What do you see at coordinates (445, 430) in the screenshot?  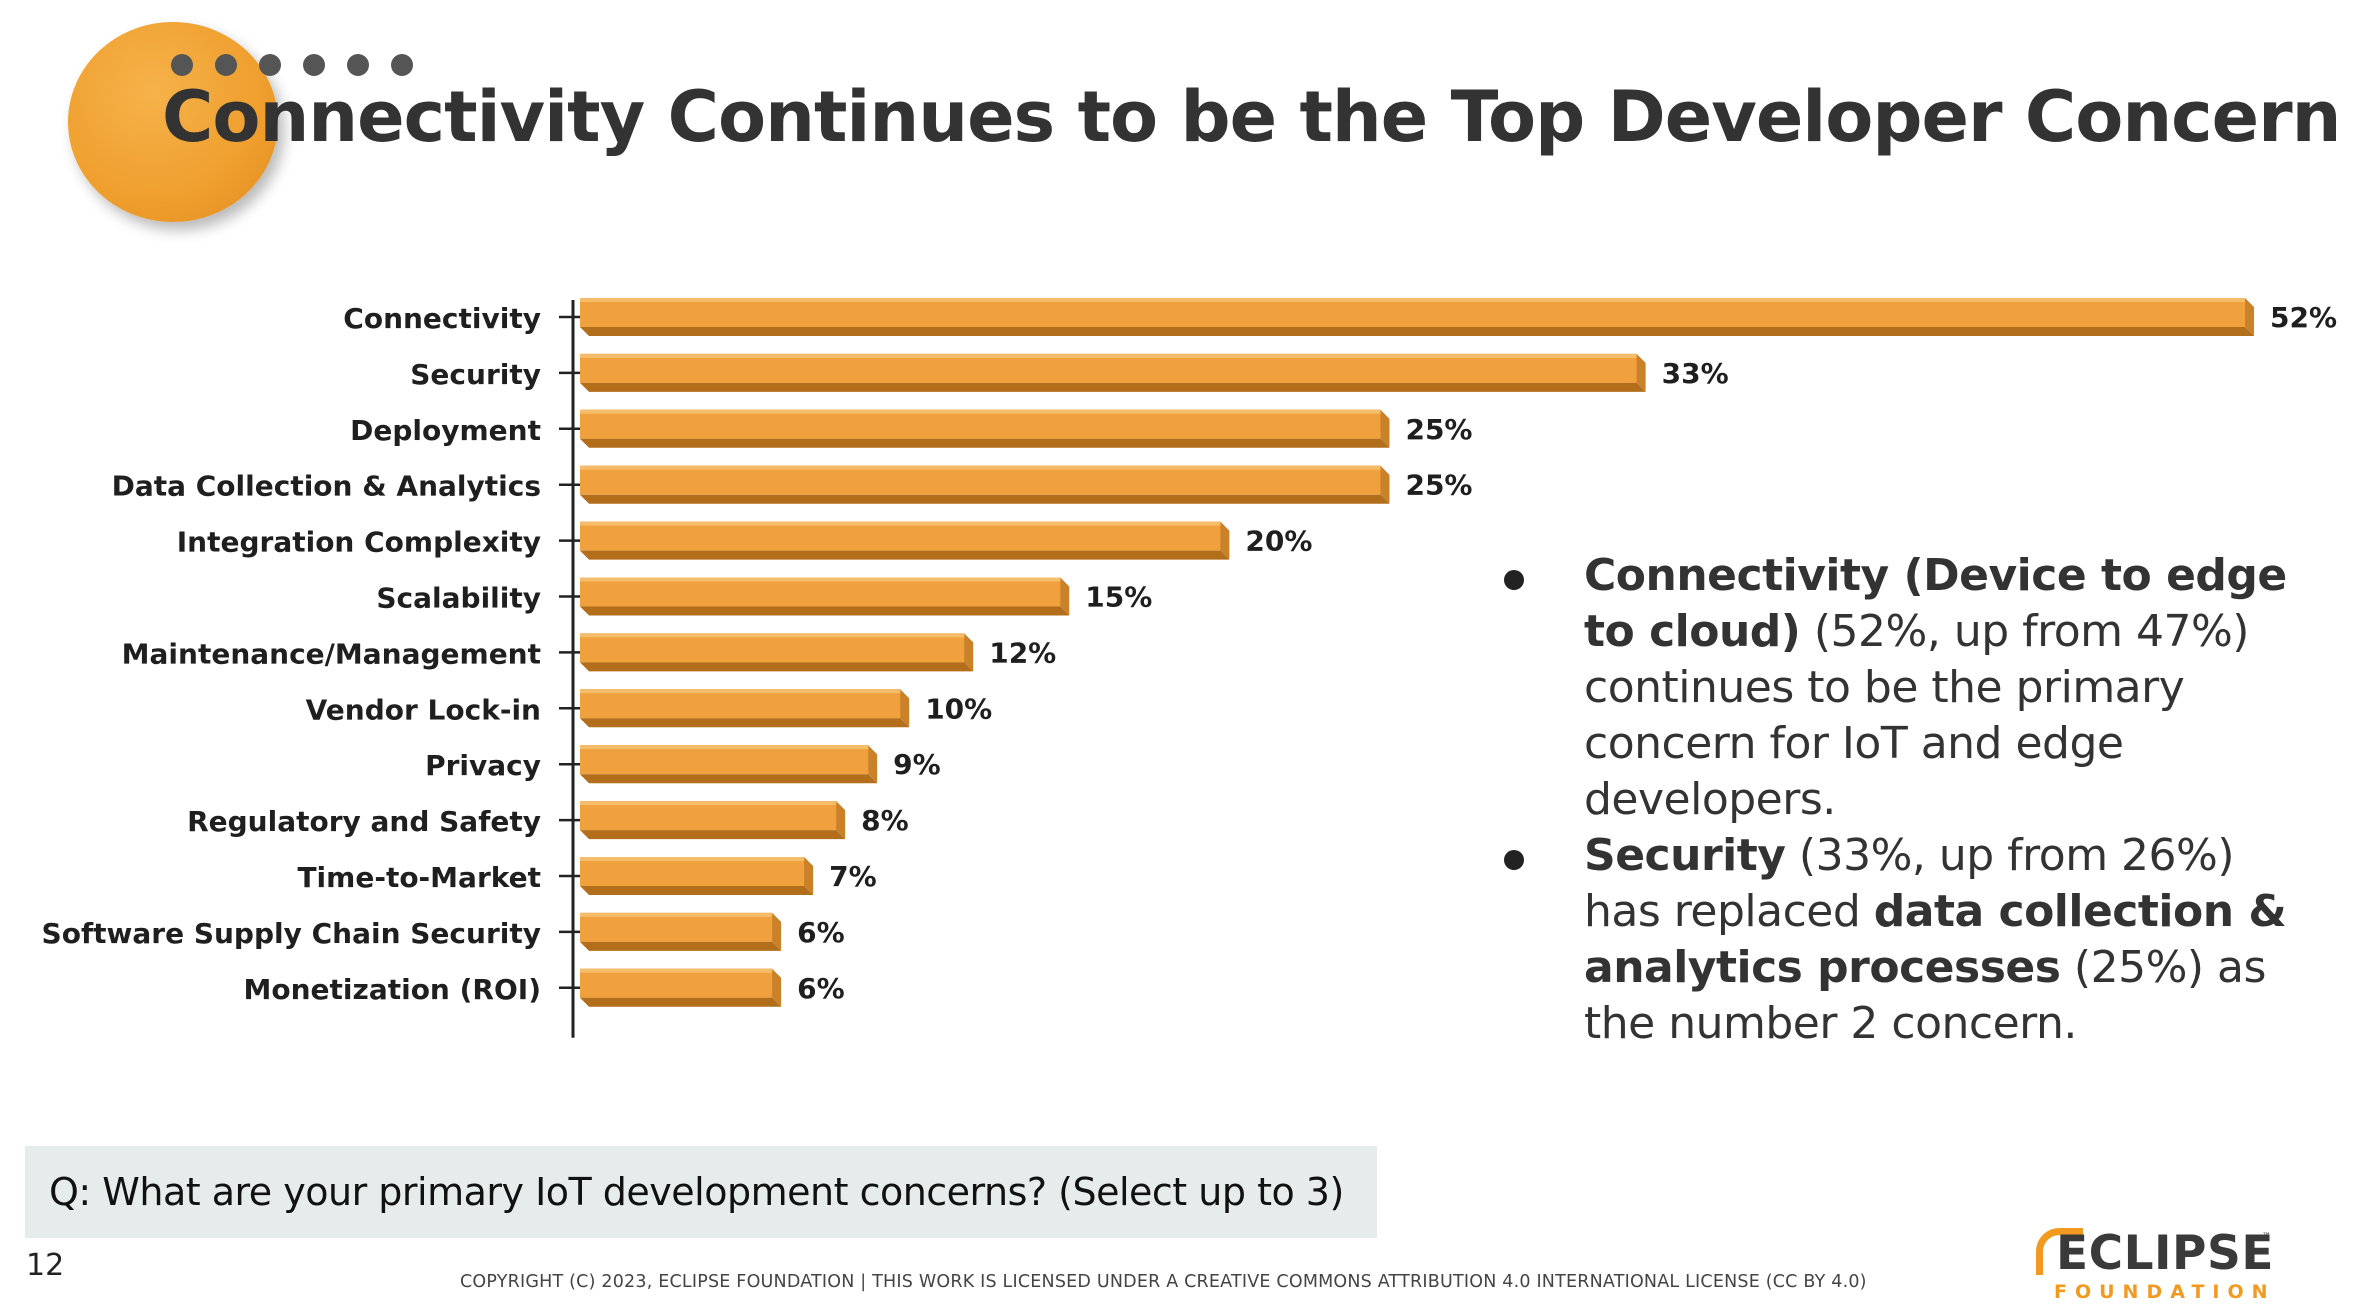 I see `category-label: Deployment` at bounding box center [445, 430].